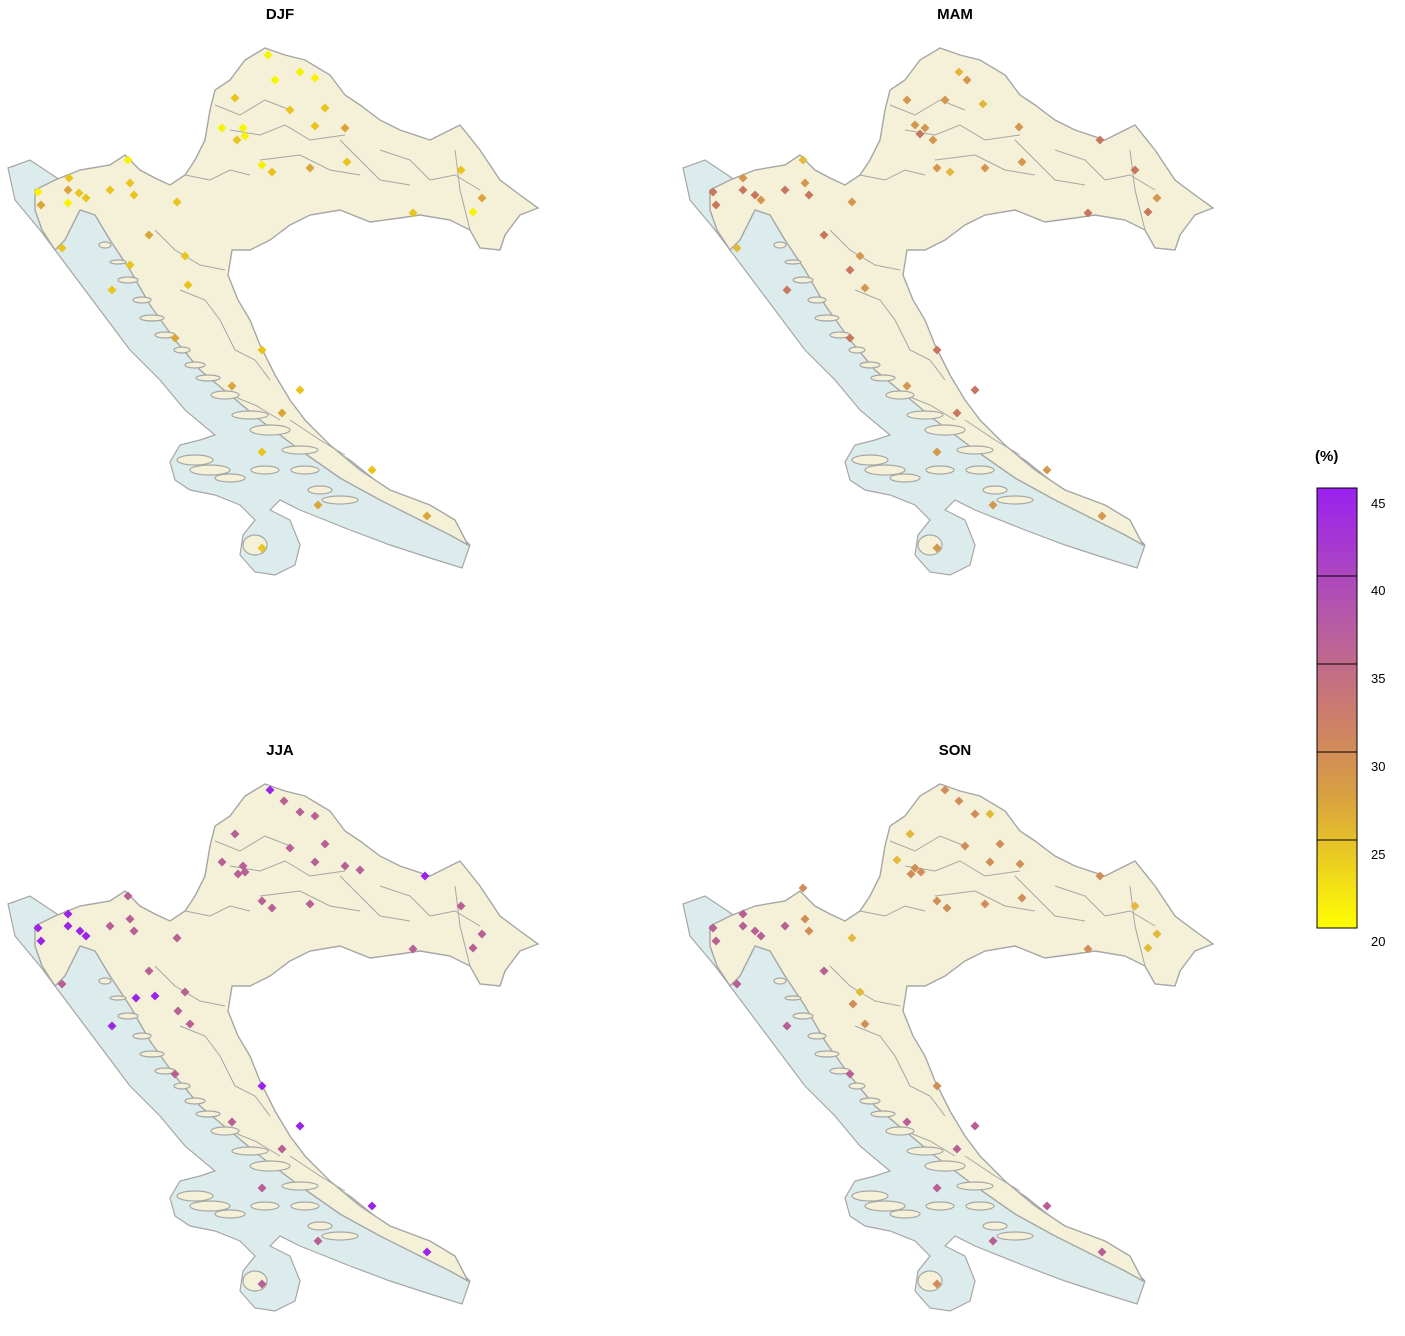 This screenshot has width=1405, height=1336. What do you see at coordinates (1337, 708) in the screenshot?
I see `legend-gradient` at bounding box center [1337, 708].